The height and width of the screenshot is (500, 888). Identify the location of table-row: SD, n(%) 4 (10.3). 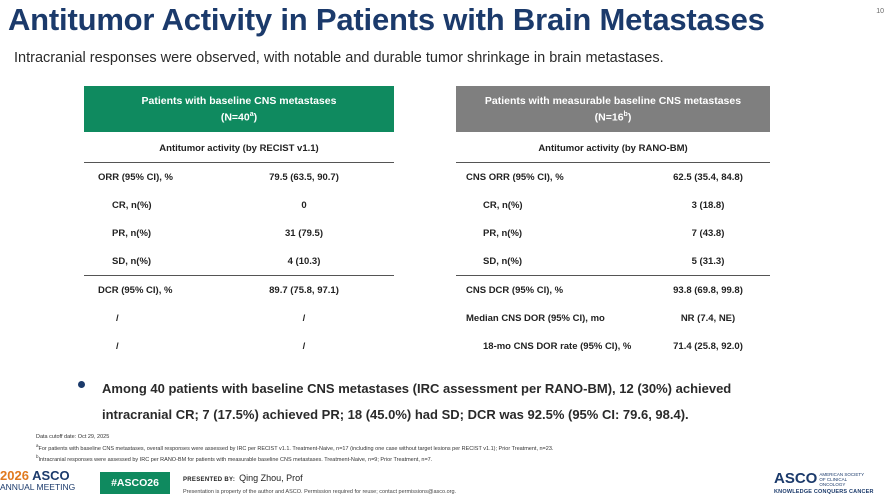
(239, 261).